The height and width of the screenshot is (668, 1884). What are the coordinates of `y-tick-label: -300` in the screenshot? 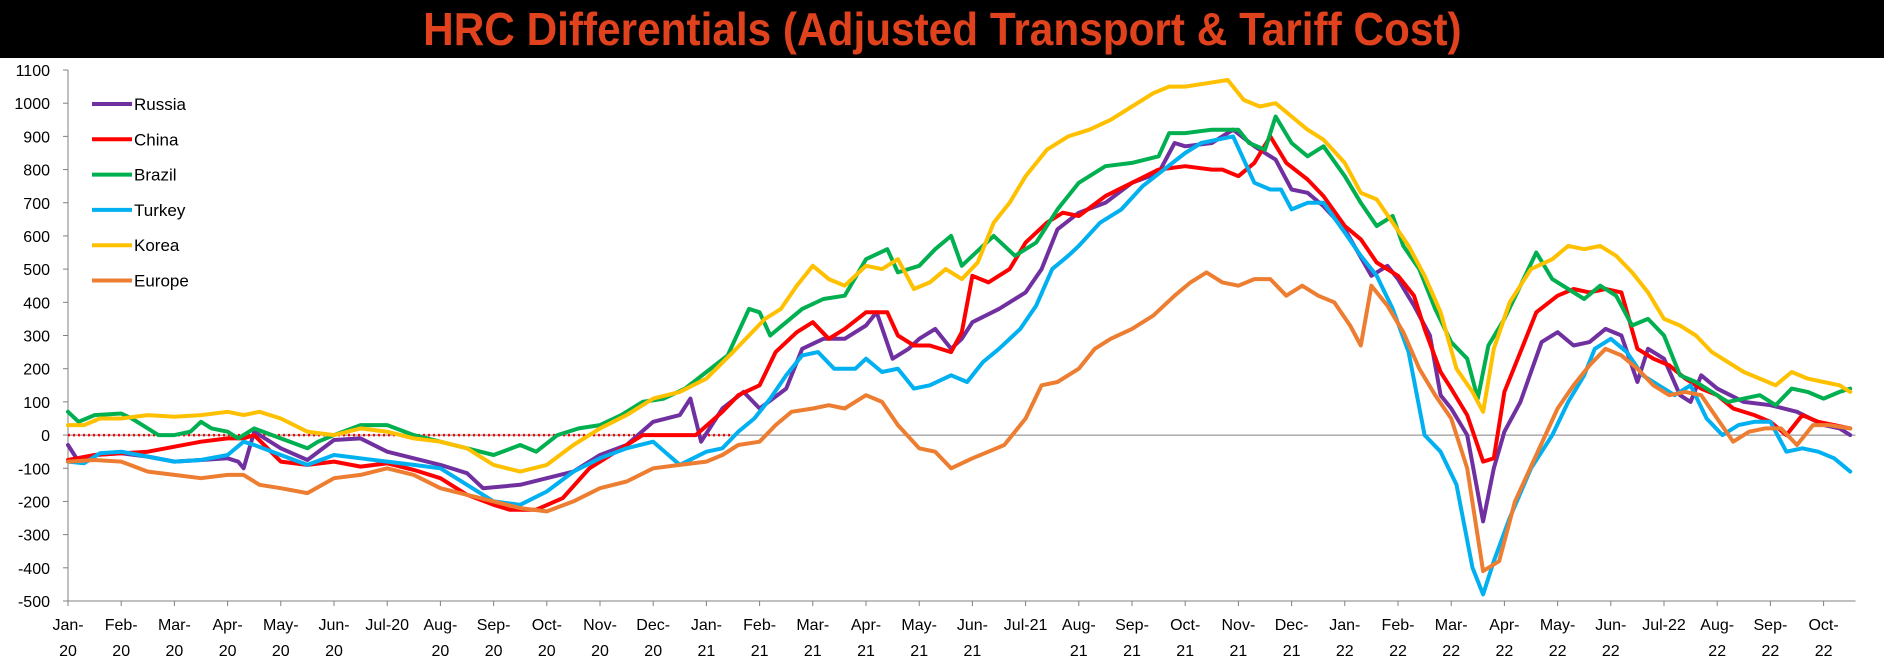 It's located at (34, 536).